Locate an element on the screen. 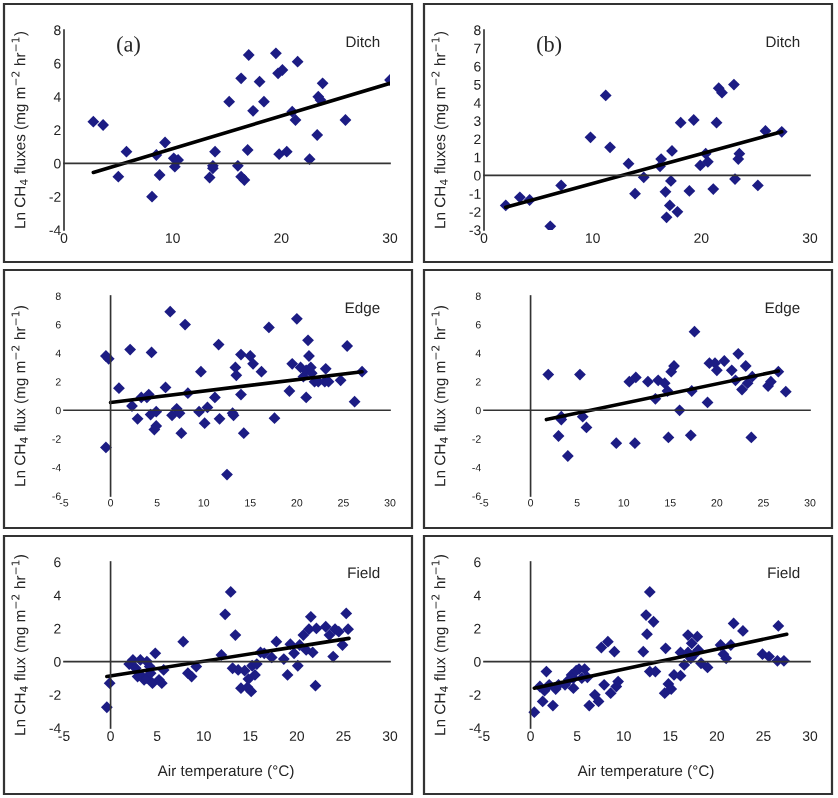 This screenshot has height=798, width=838. annotation: (b) is located at coordinates (549, 46).